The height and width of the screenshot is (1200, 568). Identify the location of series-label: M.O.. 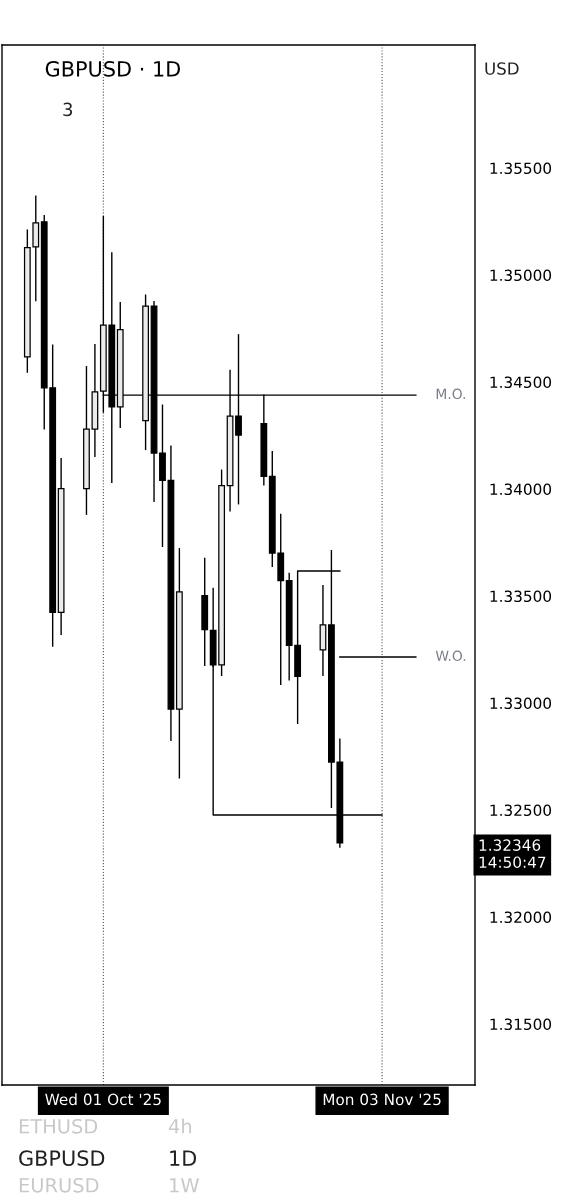
(451, 394).